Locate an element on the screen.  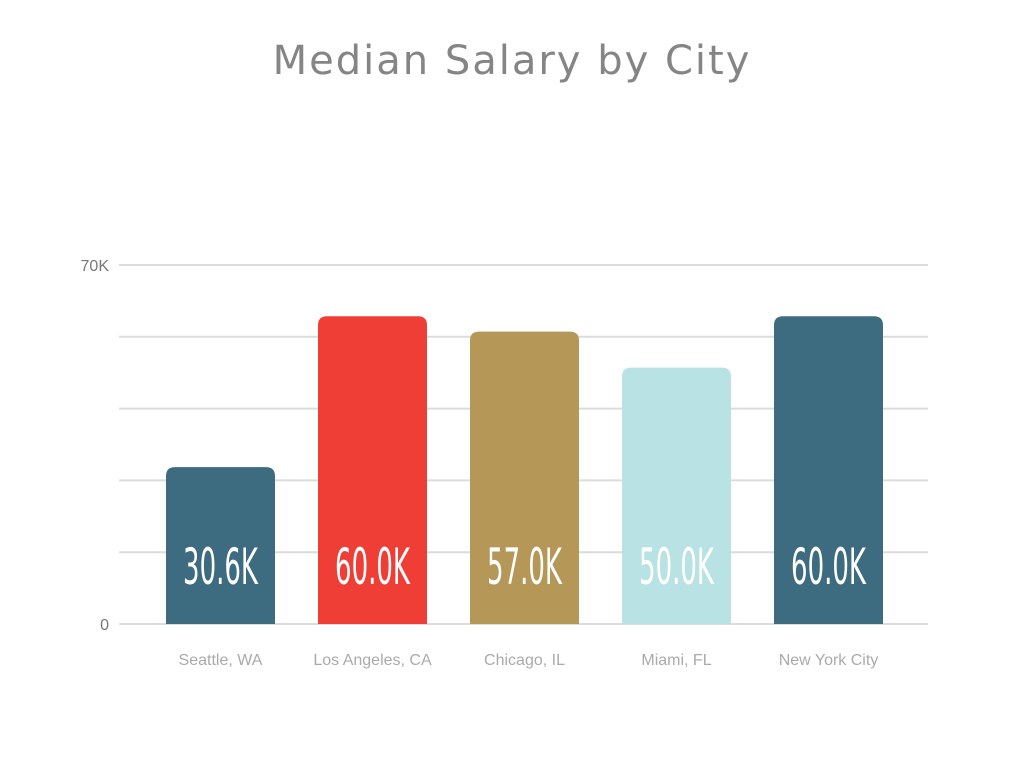
bar-value-label: 50.0K is located at coordinates (676, 568).